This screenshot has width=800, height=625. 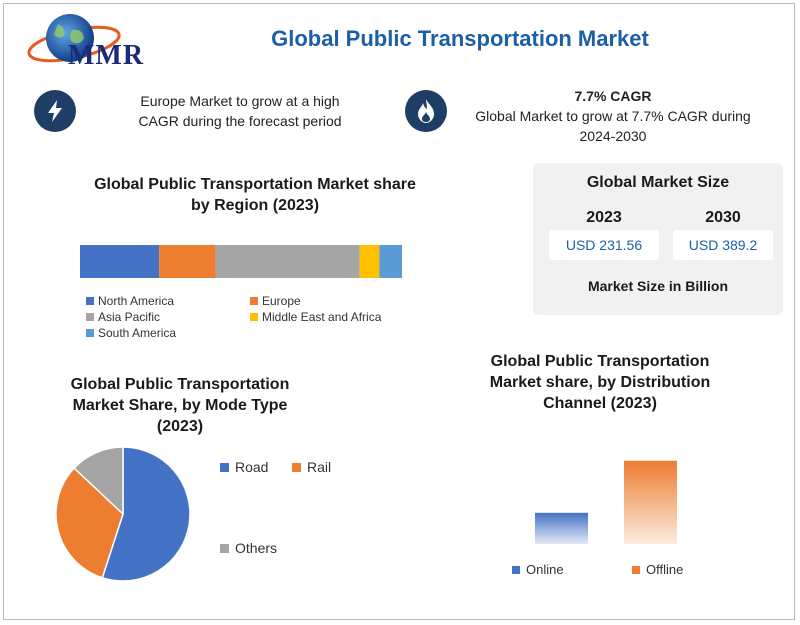 What do you see at coordinates (322, 317) in the screenshot?
I see `legend-label-middle-east-and-africa: Middle East and Africa` at bounding box center [322, 317].